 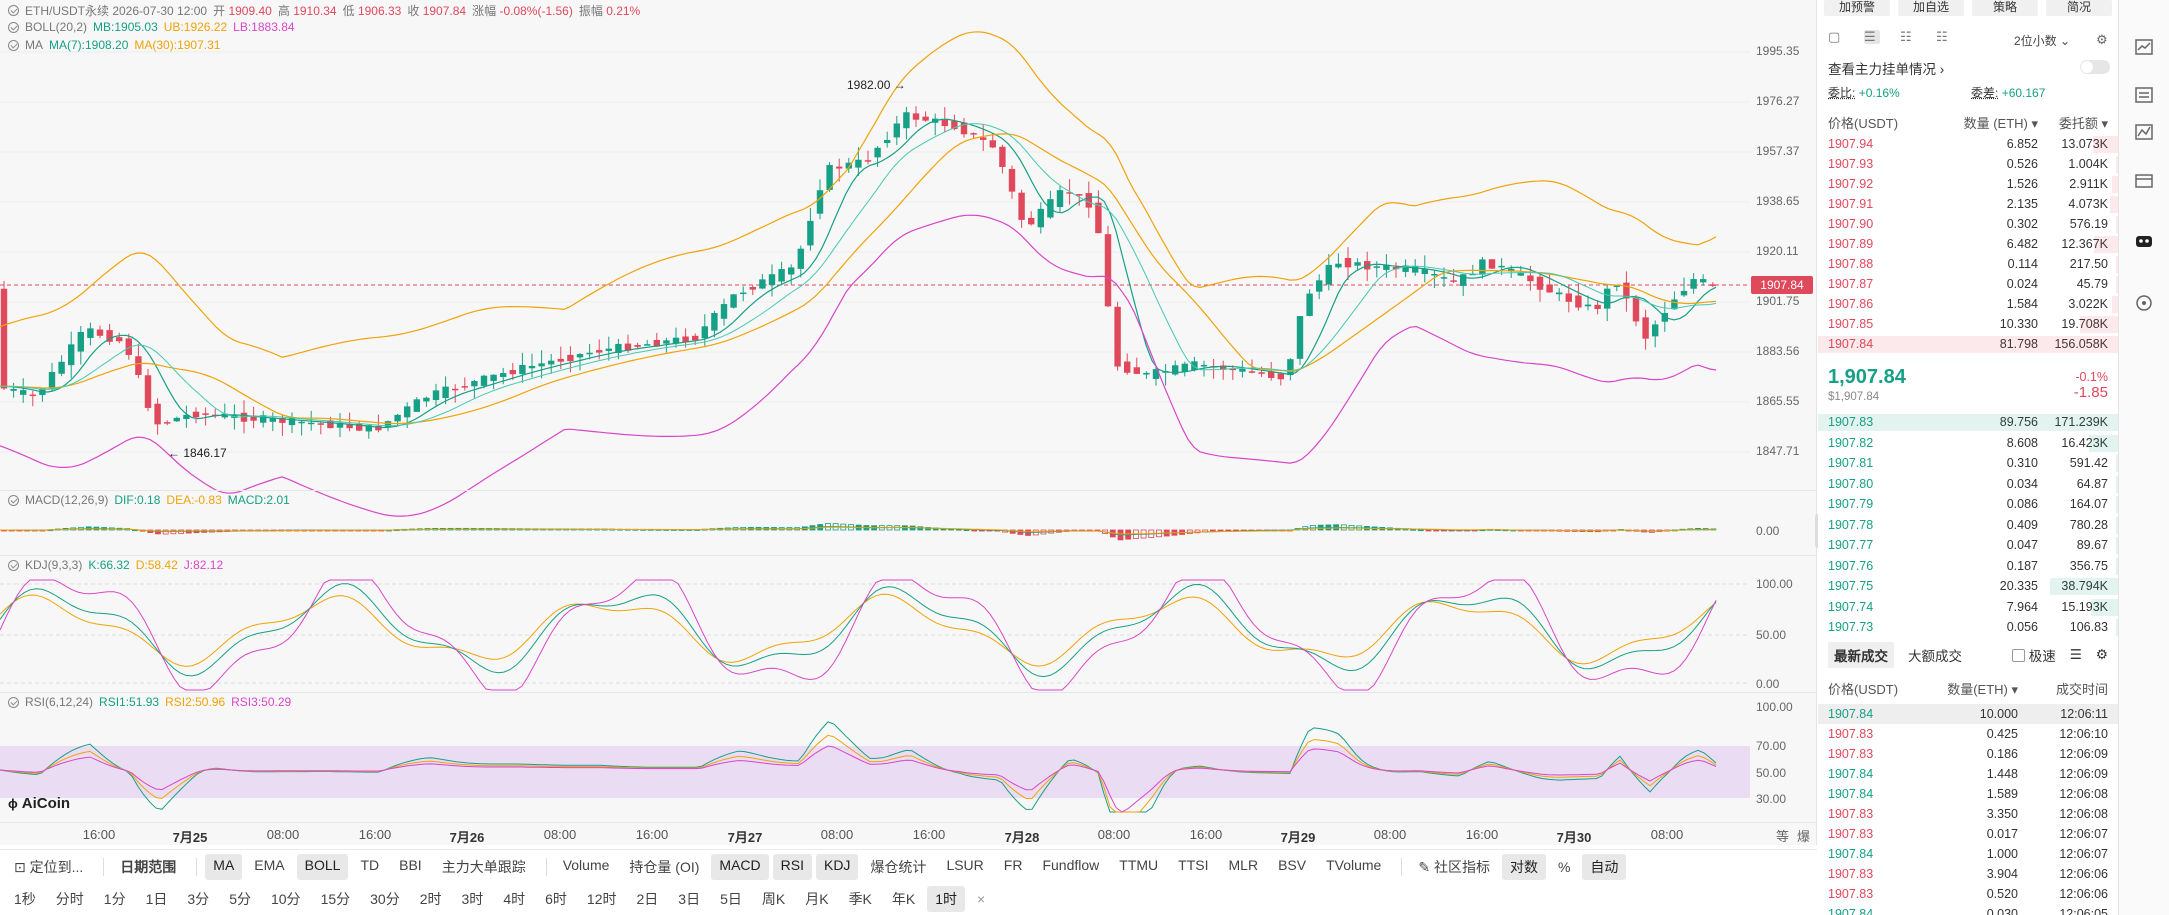 I want to click on trade-row: 1907.83 0.520 12:06:06, so click(x=1968, y=894).